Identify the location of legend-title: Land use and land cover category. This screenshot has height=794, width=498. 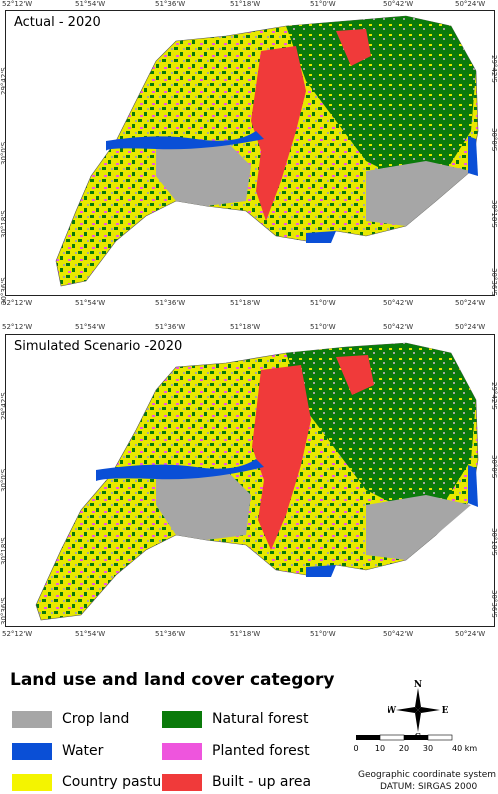
(172, 680).